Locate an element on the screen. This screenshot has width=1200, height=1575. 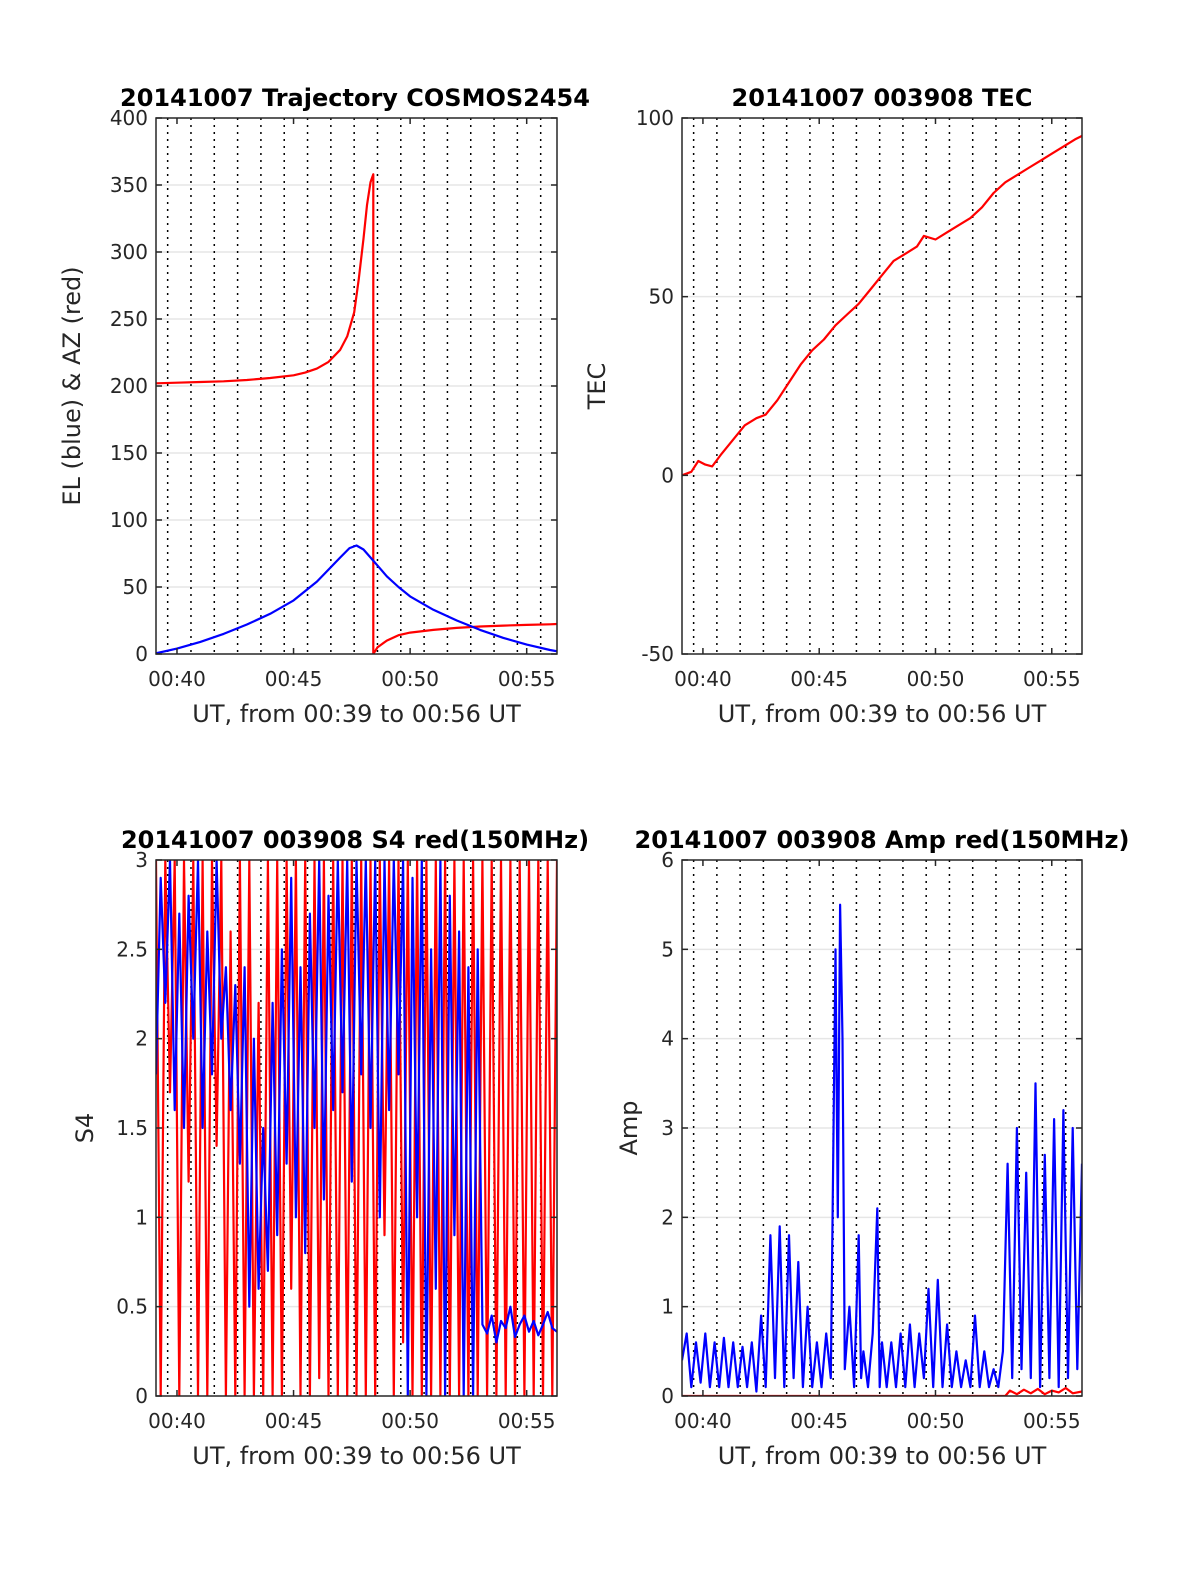
chart-title: 20141007 003908 TEC is located at coordinates (882, 98).